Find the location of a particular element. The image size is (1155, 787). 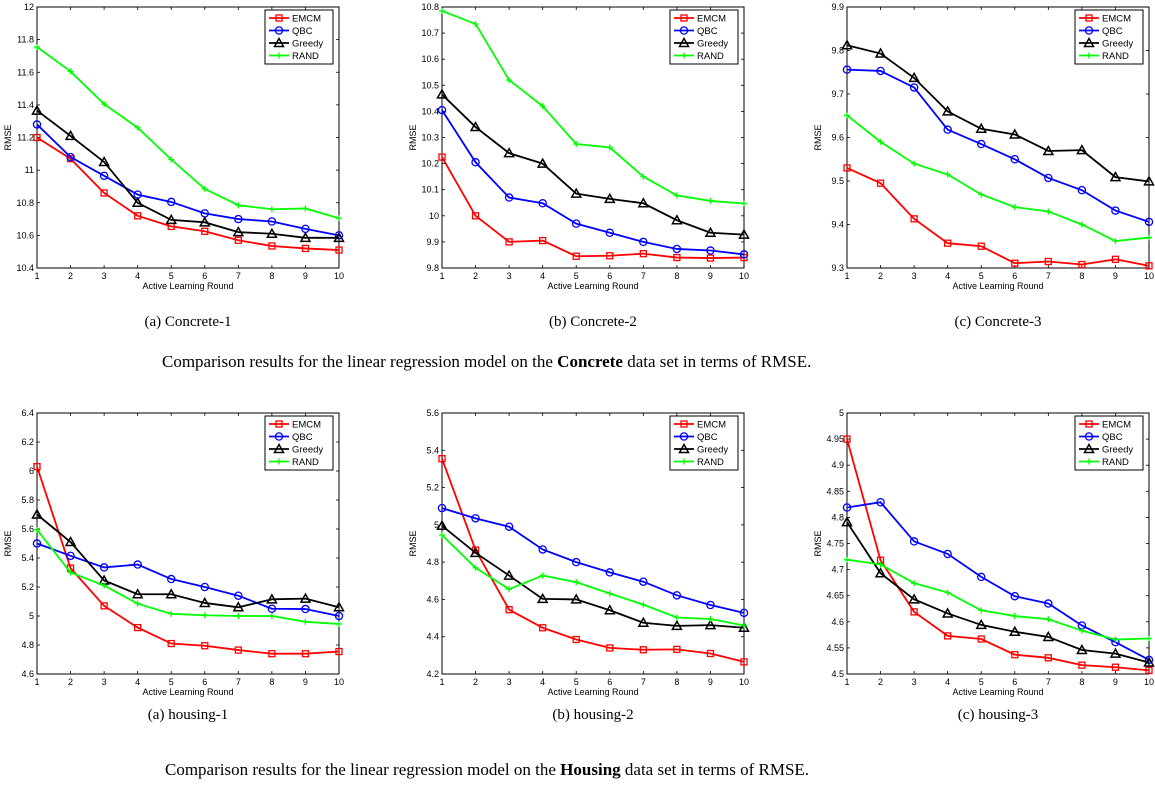

x-tick-label: 3 is located at coordinates (914, 276).